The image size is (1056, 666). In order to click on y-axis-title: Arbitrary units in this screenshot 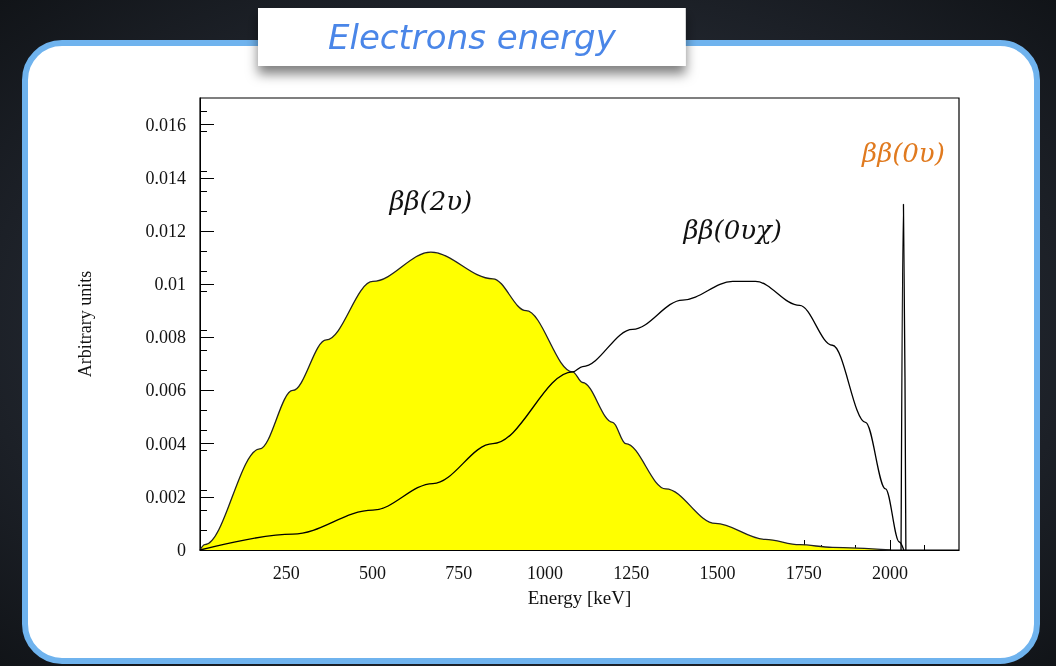, I will do `click(85, 324)`.